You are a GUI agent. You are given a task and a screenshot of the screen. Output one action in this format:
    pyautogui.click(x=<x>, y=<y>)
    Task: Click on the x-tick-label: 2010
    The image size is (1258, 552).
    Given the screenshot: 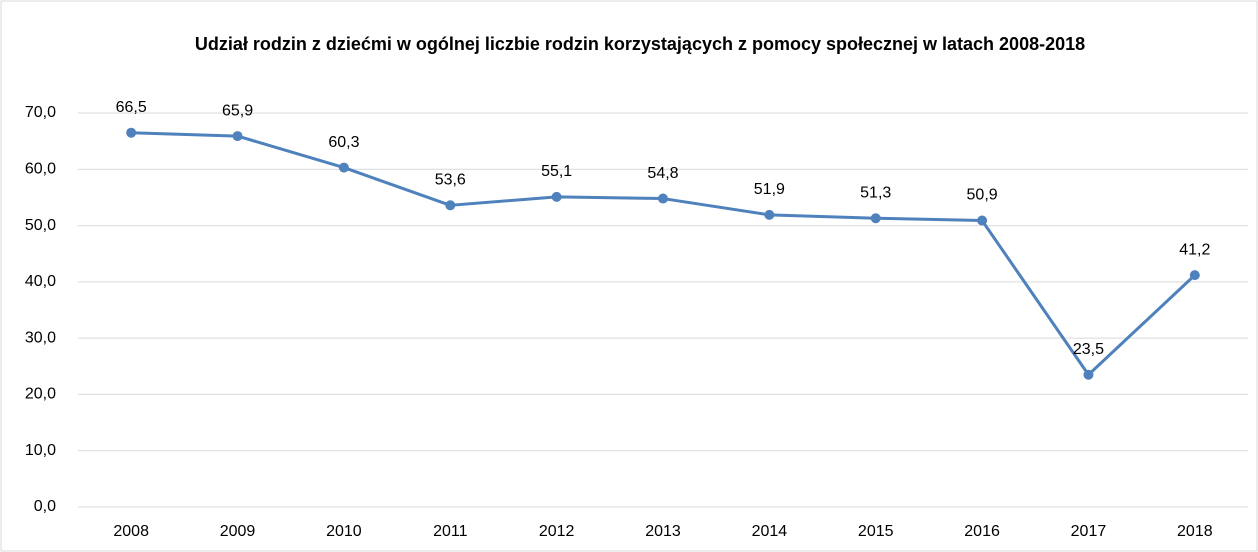 What is the action you would take?
    pyautogui.click(x=344, y=531)
    